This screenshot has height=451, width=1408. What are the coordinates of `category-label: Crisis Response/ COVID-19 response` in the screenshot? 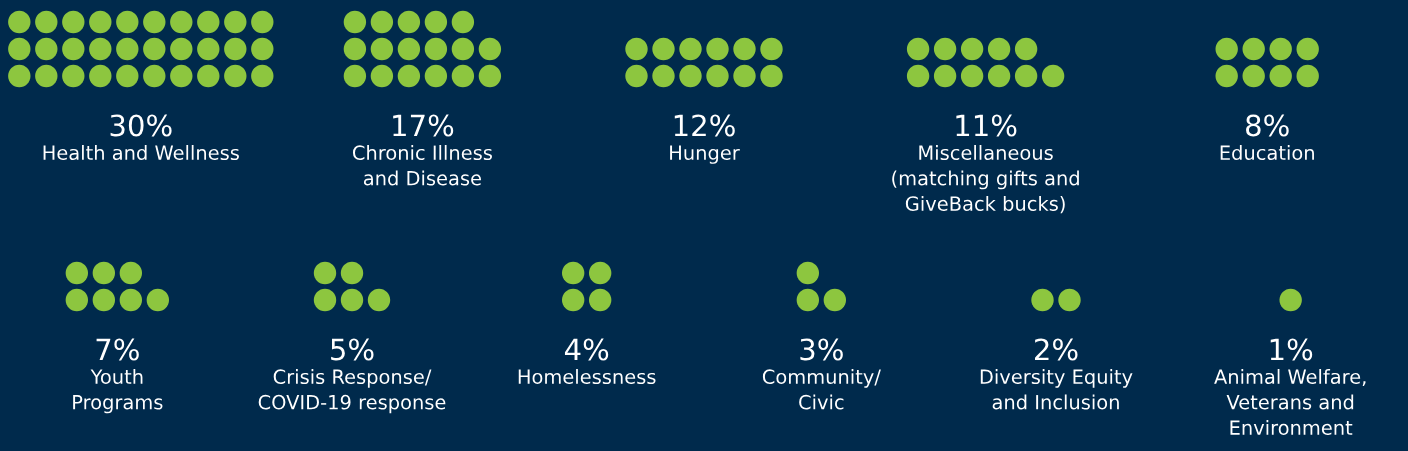 It's located at (352, 391).